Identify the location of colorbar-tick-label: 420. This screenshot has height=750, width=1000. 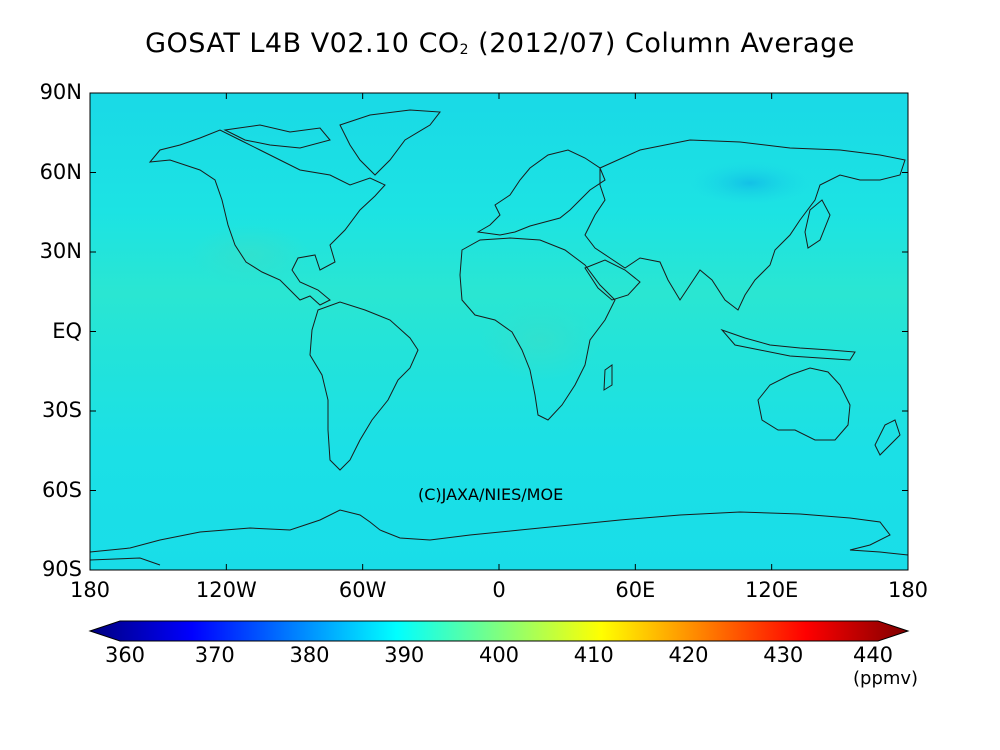
(688, 655).